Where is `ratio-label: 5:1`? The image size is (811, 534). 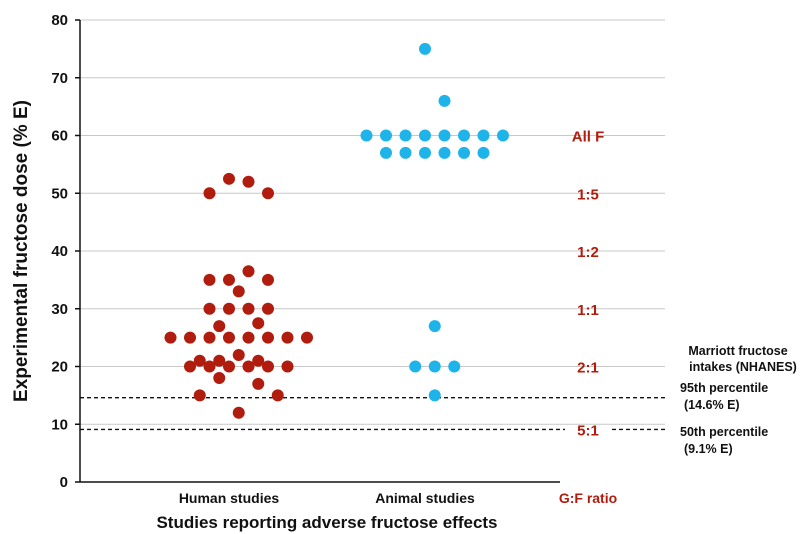
ratio-label: 5:1 is located at coordinates (588, 430).